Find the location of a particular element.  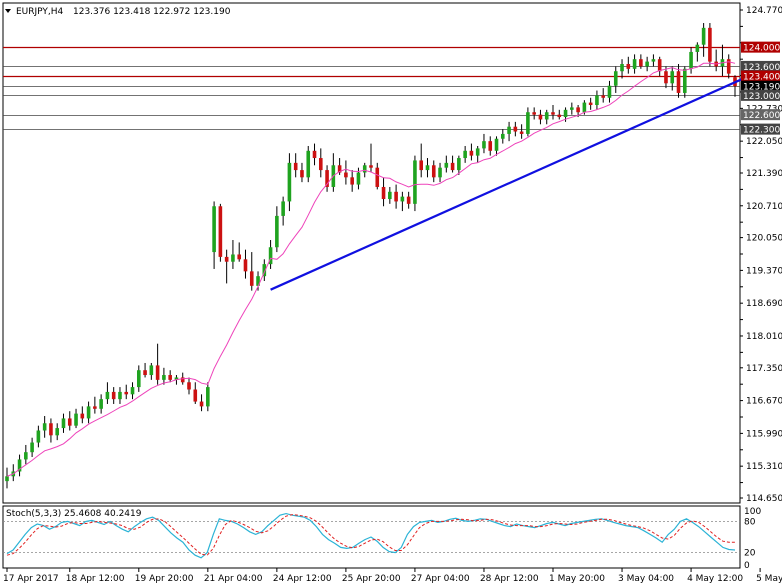

x-tick-label: 4 May 12:00 is located at coordinates (715, 579).